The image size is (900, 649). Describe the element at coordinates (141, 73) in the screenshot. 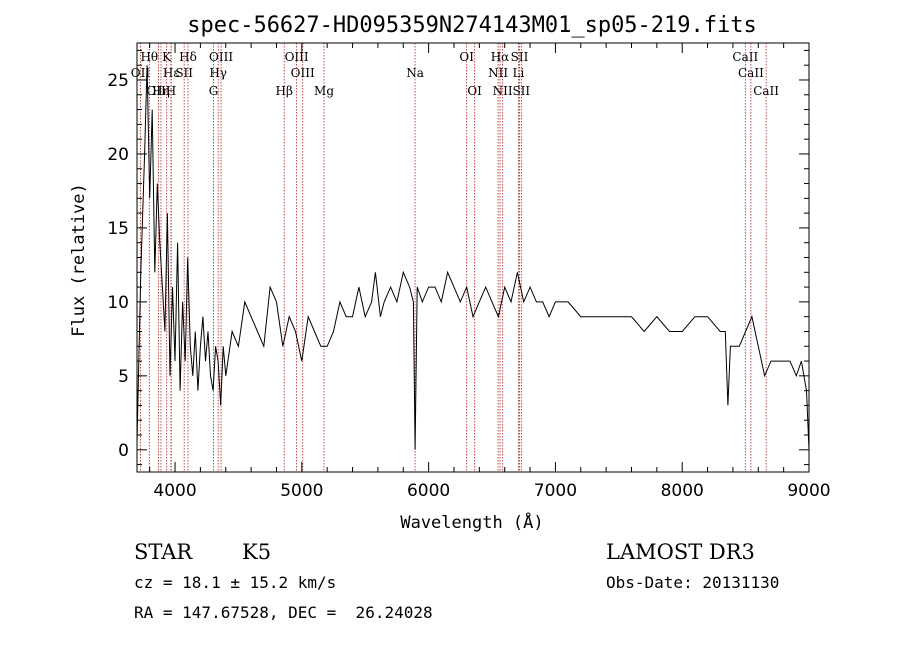

I see `spectral-line-label: OII` at that location.